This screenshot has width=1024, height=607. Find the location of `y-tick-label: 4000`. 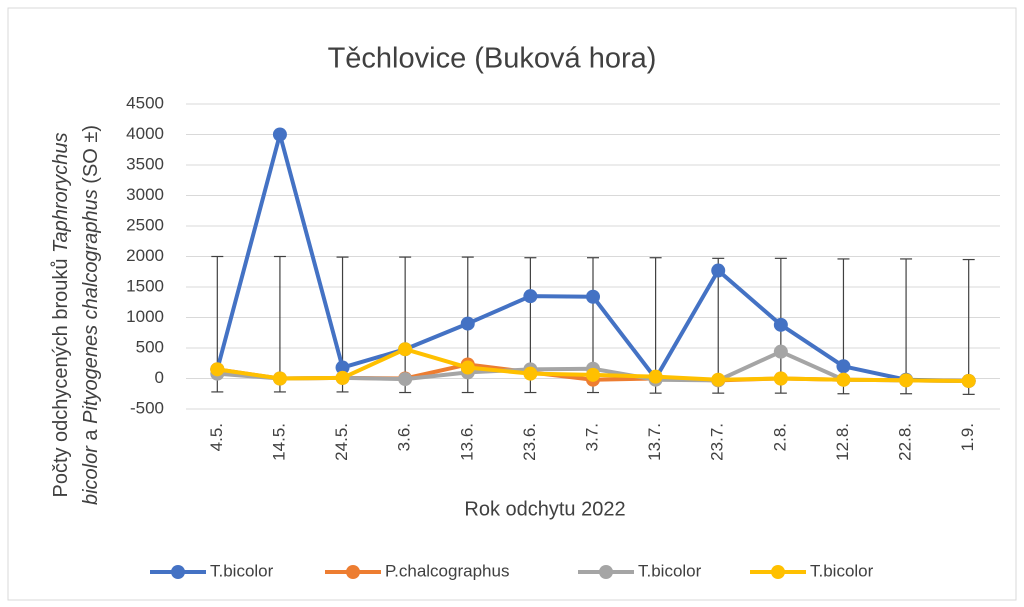

y-tick-label: 4000 is located at coordinates (145, 133).